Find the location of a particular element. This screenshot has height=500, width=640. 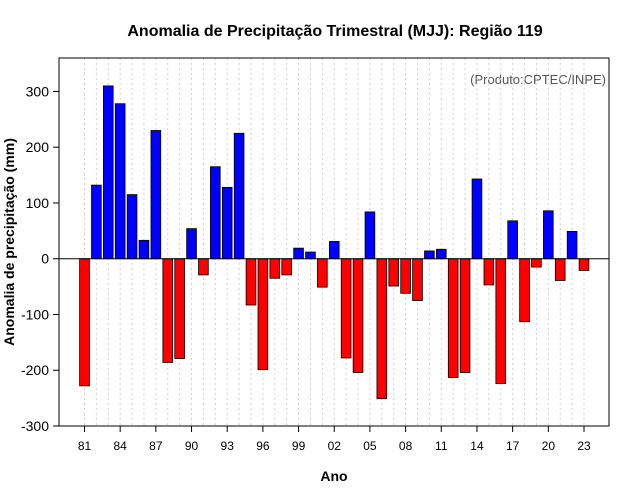

bar-1997 is located at coordinates (275, 268).